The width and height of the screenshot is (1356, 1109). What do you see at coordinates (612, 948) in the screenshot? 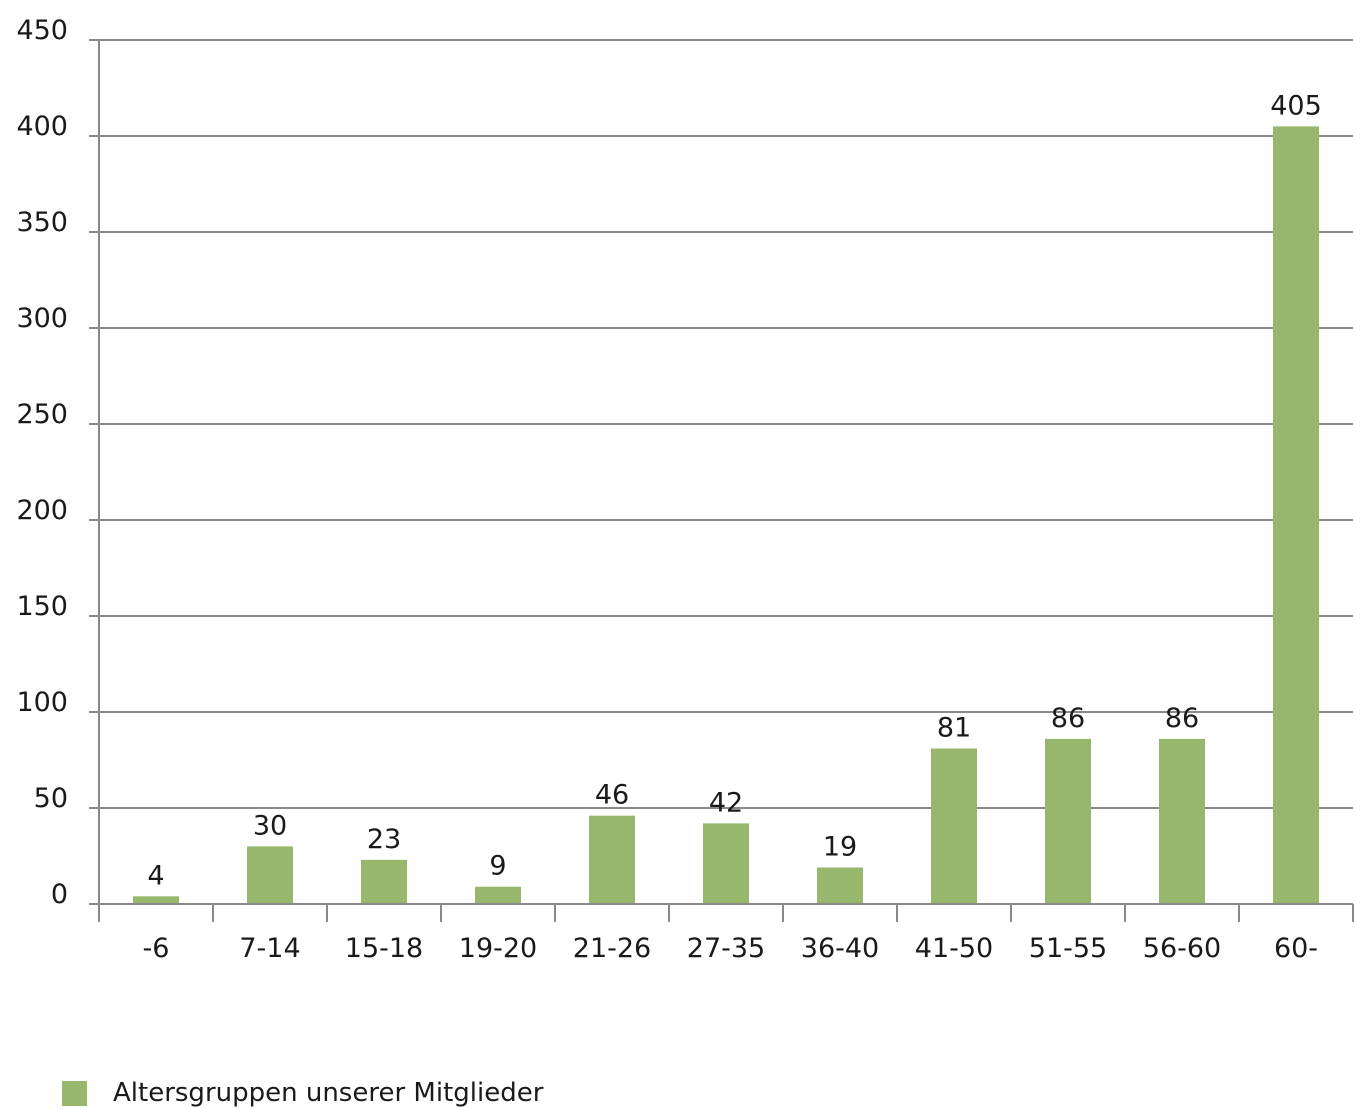
I see `x-tick-label: 21-26` at bounding box center [612, 948].